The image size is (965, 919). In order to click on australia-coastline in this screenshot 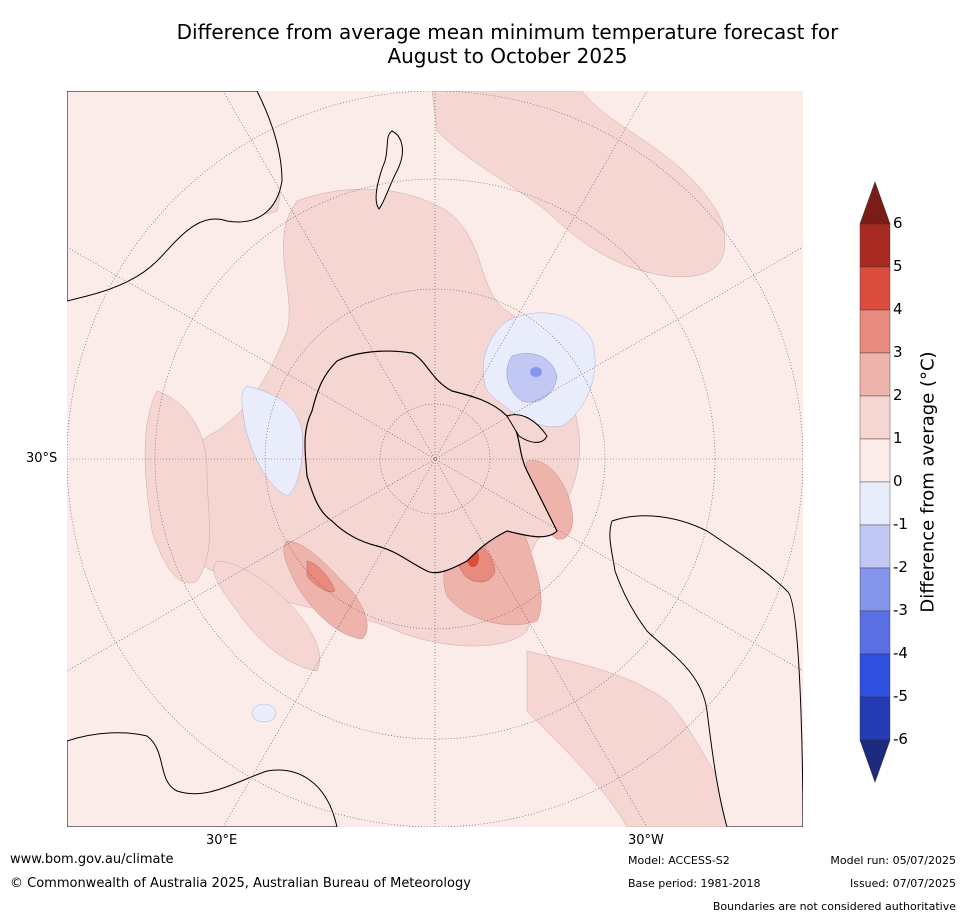, I will do `click(175, 196)`.